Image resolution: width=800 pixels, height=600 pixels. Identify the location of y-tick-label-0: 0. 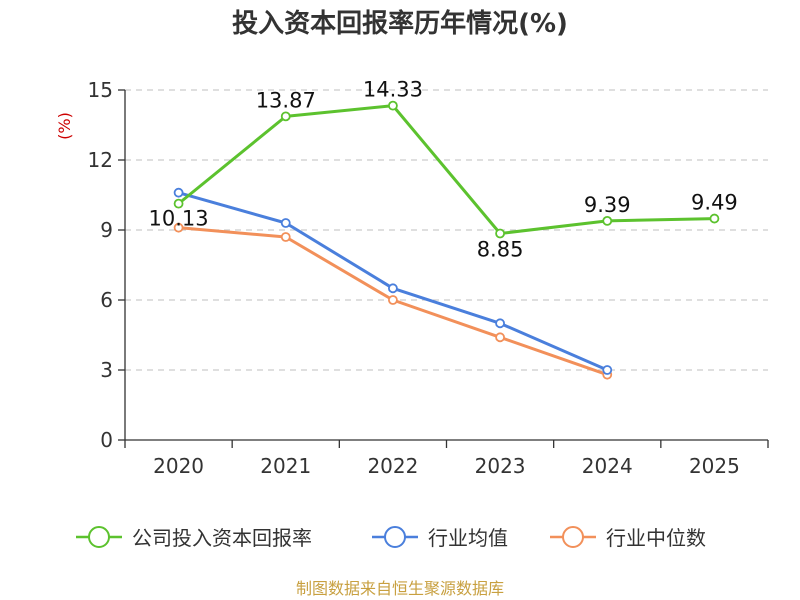
(106, 440).